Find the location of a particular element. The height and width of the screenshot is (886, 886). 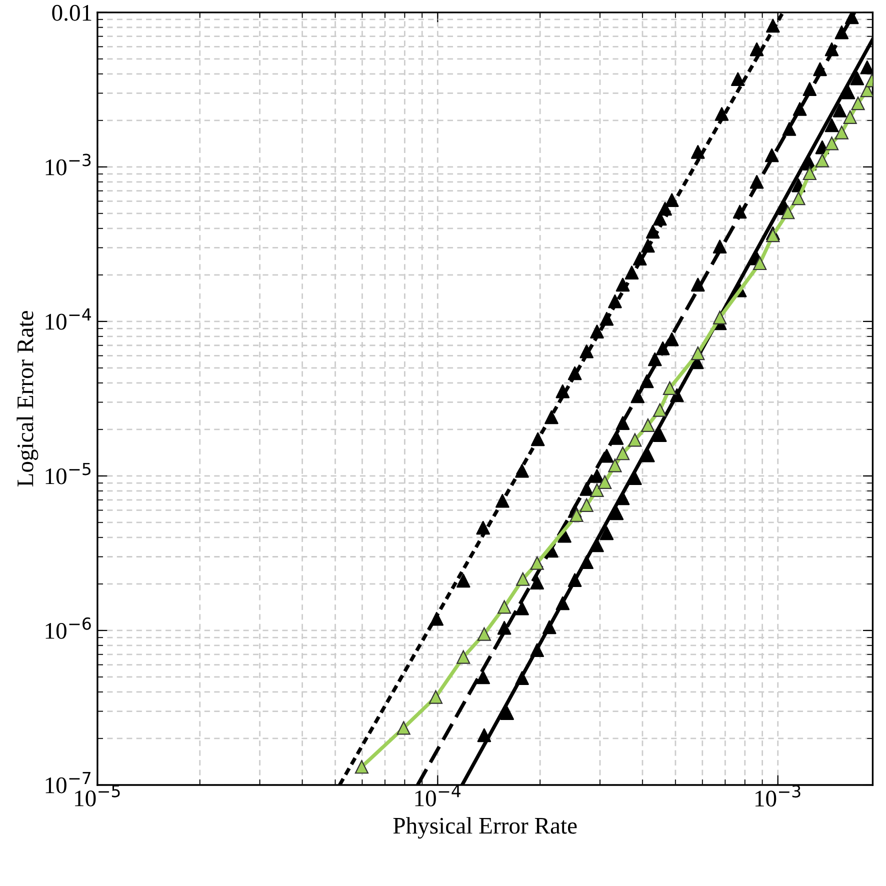

y-tick-label: 0.01 is located at coordinates (72, 12).